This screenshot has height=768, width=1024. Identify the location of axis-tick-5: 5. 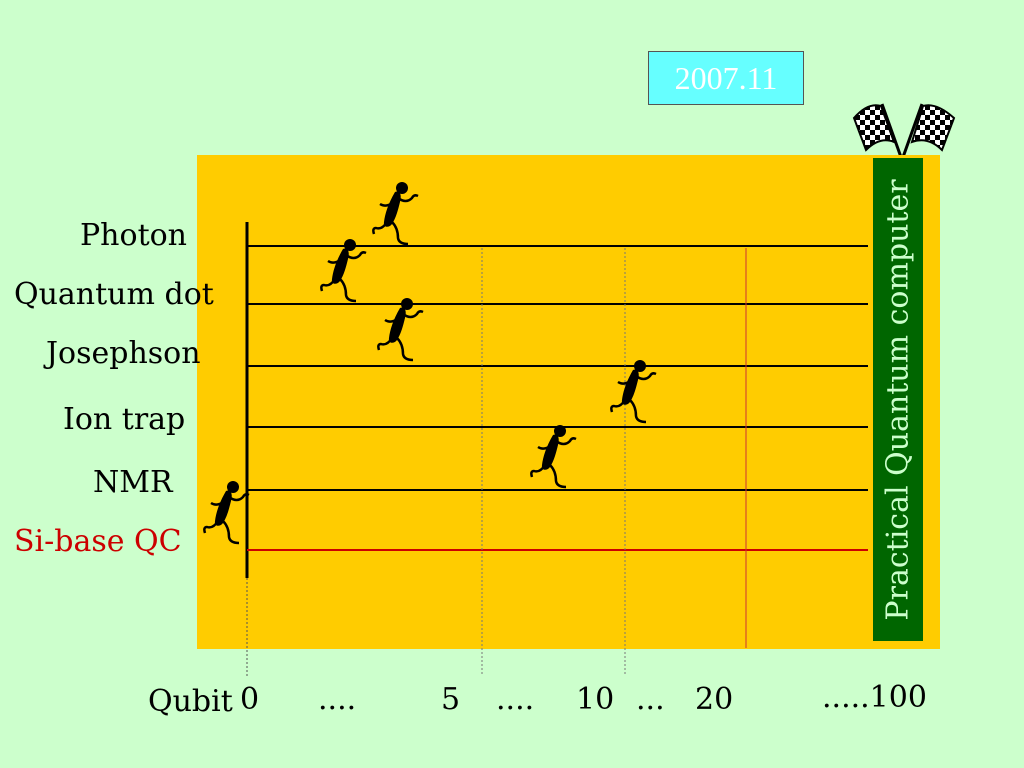
(451, 699).